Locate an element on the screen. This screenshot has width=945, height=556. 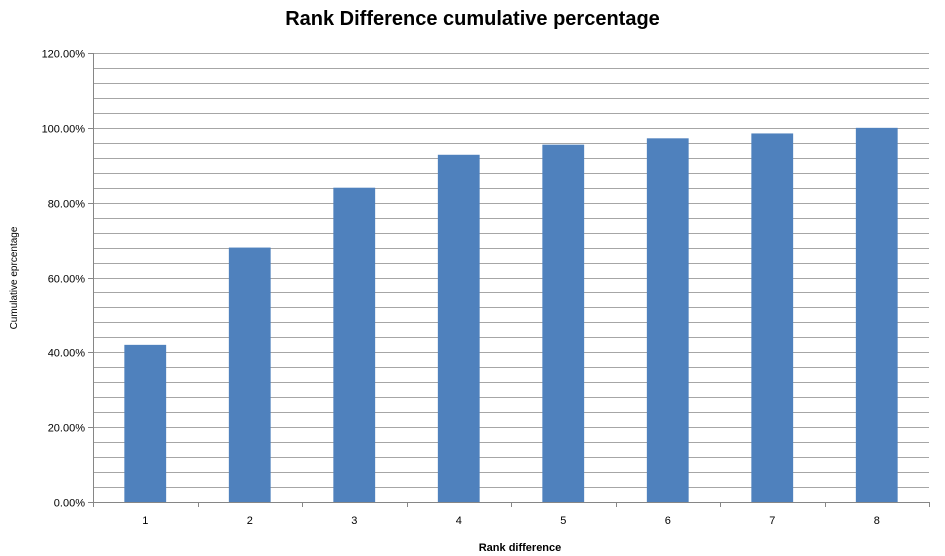
y-tick-label: 120.00% is located at coordinates (64, 55).